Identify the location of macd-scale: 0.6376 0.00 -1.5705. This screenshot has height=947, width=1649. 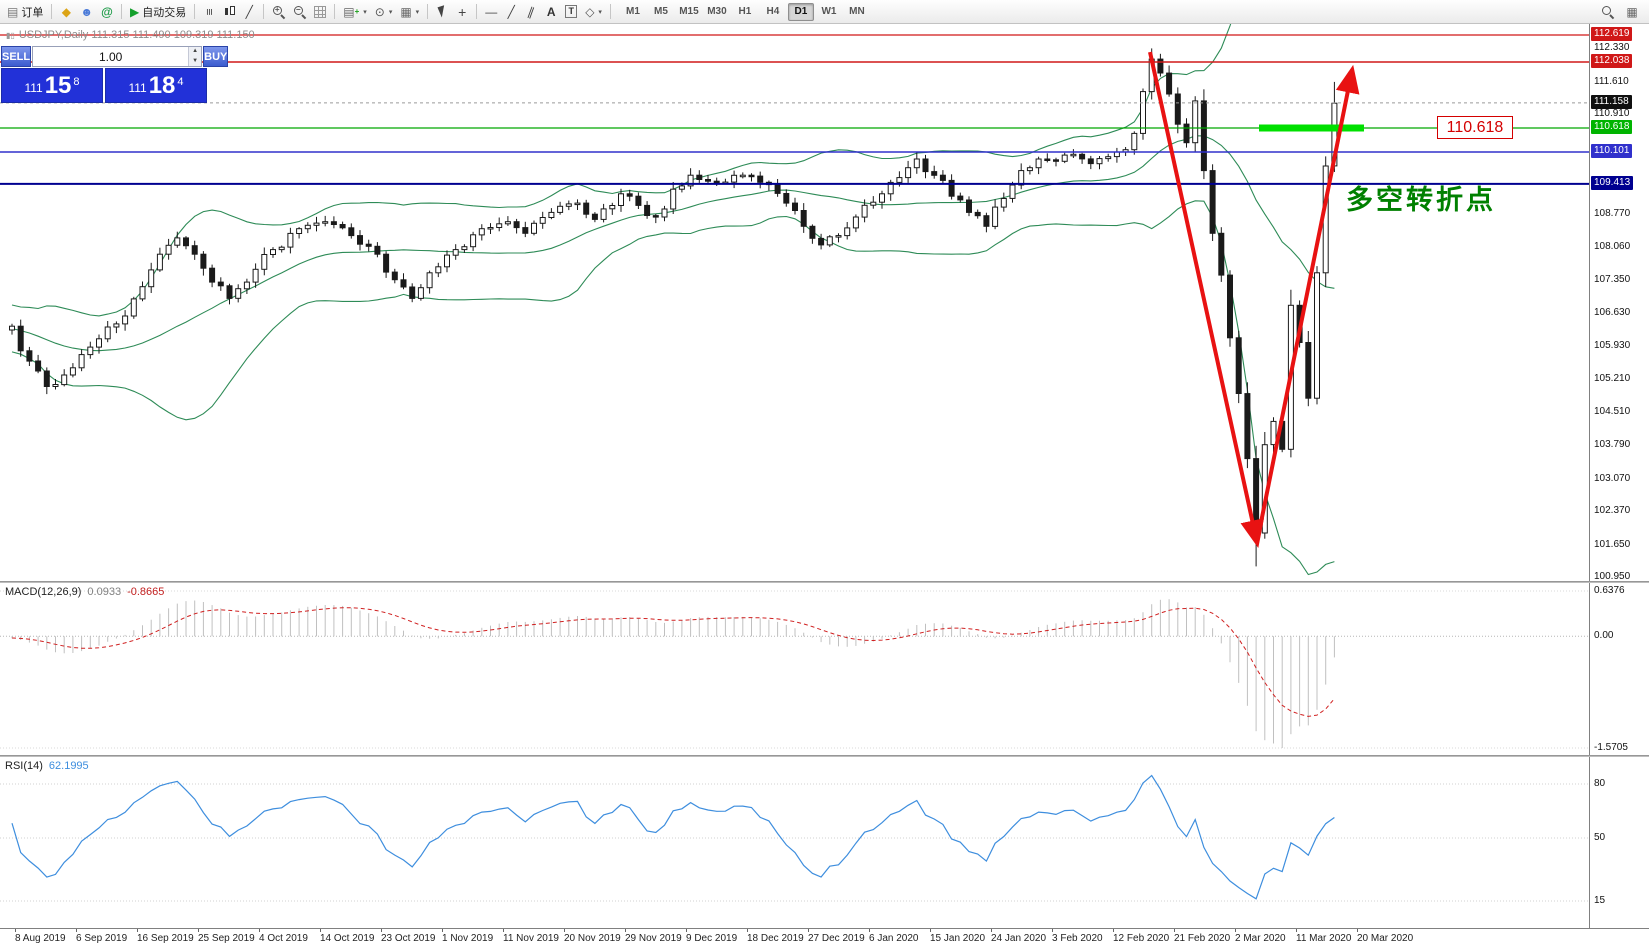
(1619, 669).